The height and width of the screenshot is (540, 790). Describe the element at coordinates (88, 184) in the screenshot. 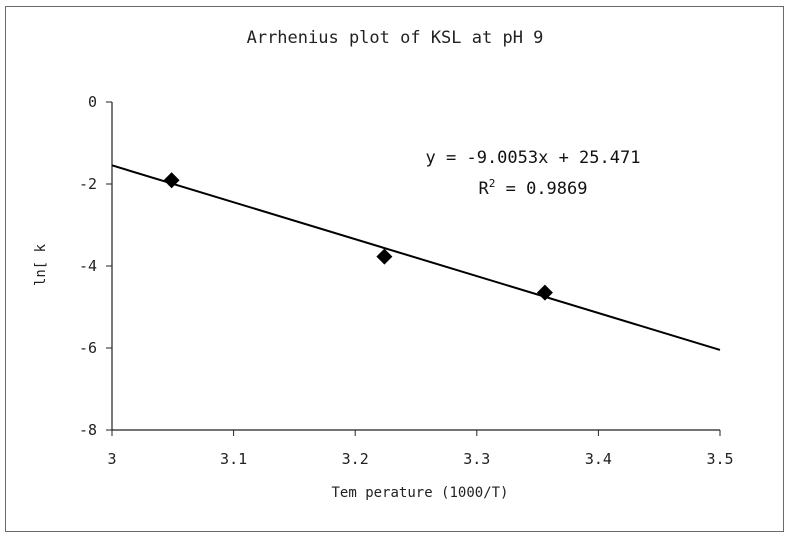

I see `y-tick-label: -2` at that location.